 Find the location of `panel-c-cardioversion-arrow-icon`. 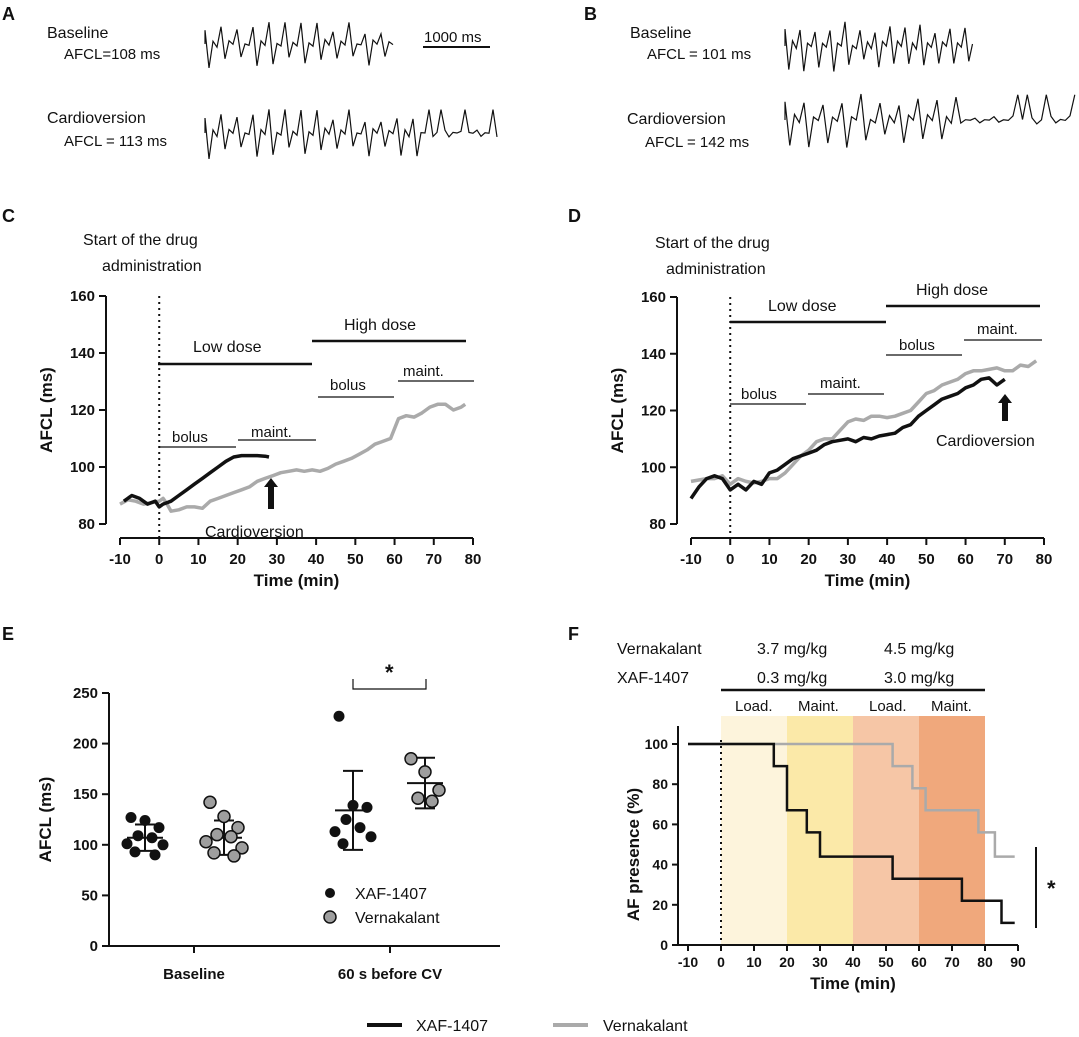

panel-c-cardioversion-arrow-icon is located at coordinates (271, 493).